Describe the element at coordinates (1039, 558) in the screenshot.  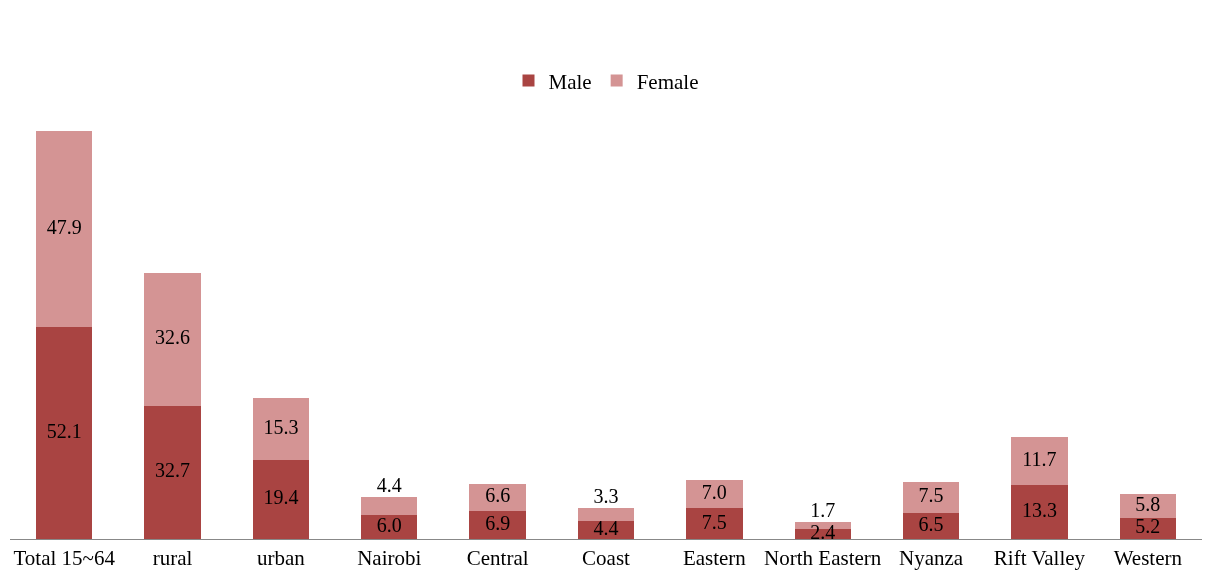
I see `x-tick-label: Rift Valley` at that location.